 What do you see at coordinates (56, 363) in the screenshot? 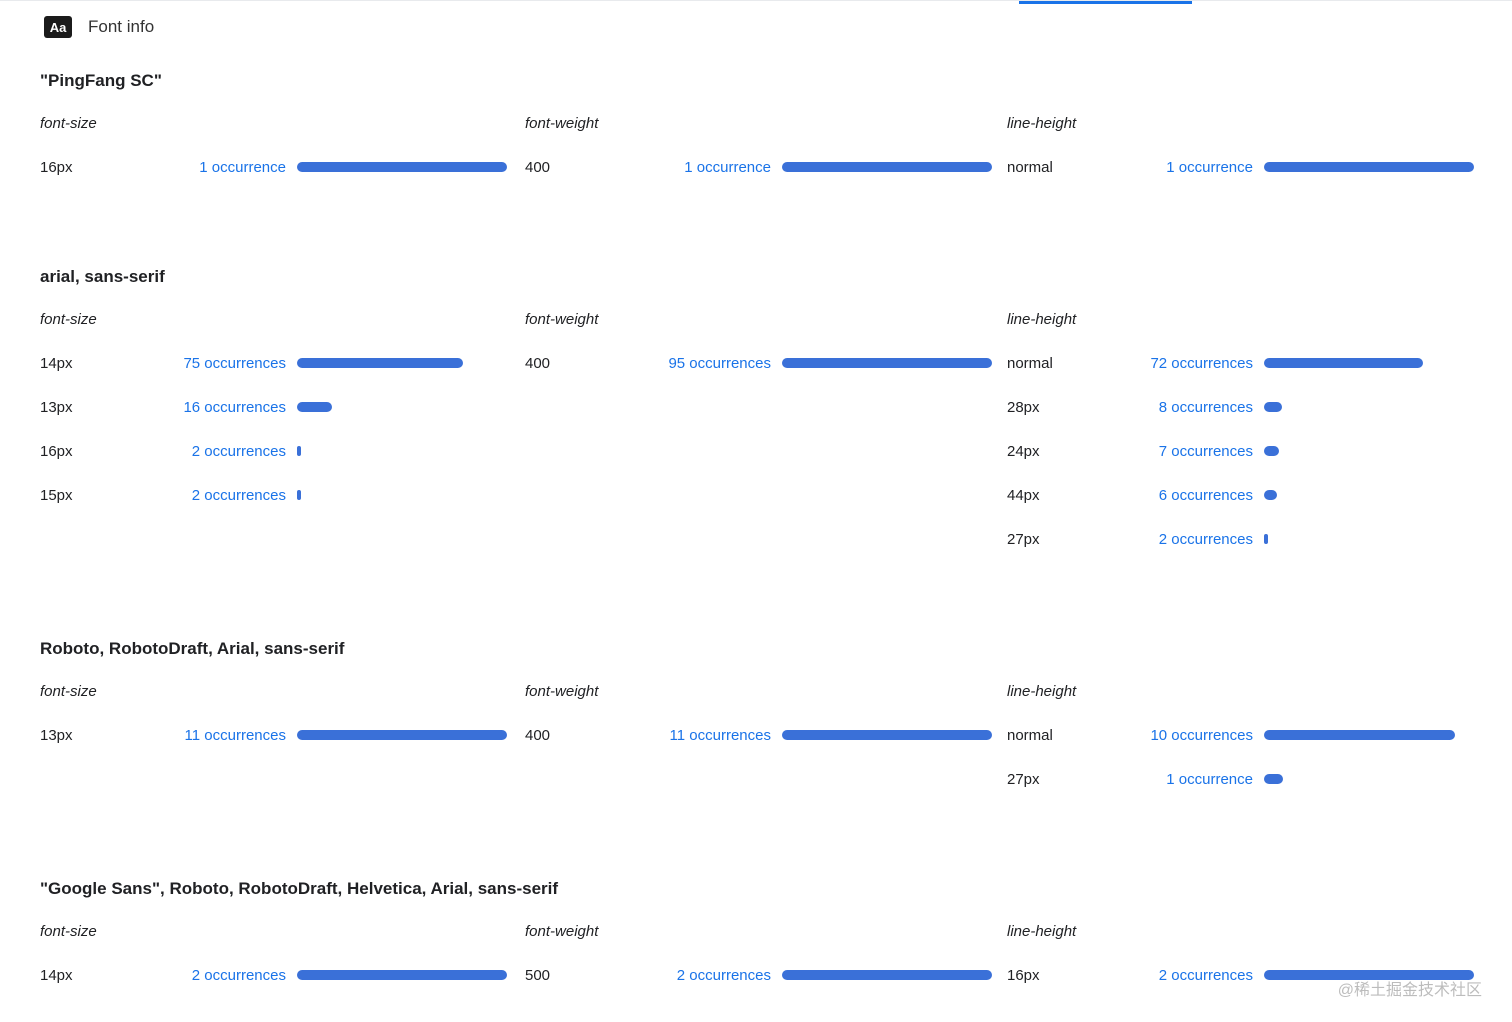
I see `metric-value: 14px` at bounding box center [56, 363].